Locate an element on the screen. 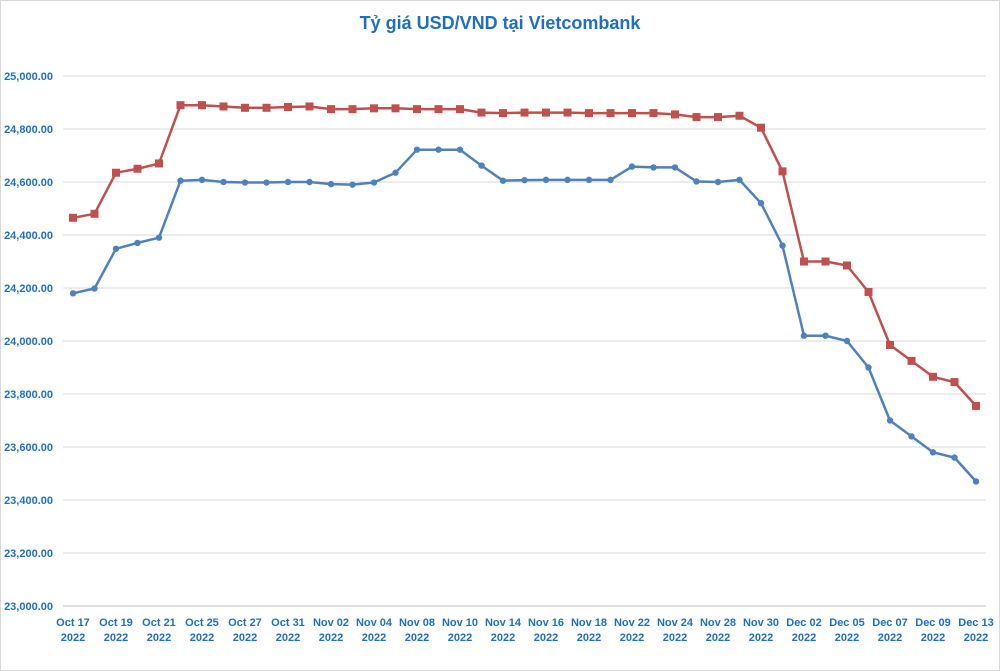 The image size is (1000, 671). x-tick-label: Dec 13 2022 is located at coordinates (975, 630).